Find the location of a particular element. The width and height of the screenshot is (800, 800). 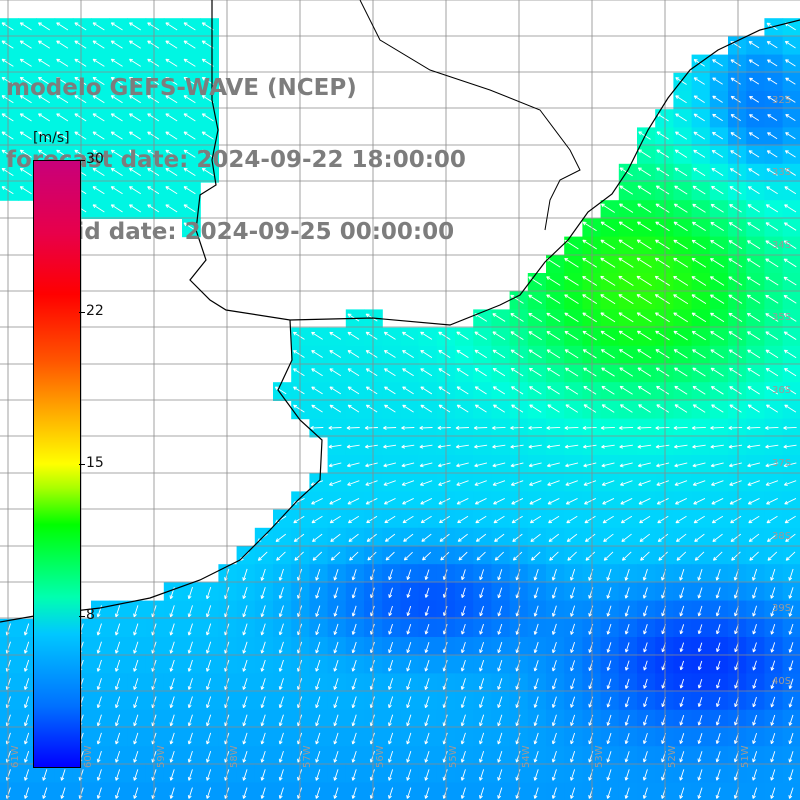

colorbar-tick-22: 22 is located at coordinates (95, 311).